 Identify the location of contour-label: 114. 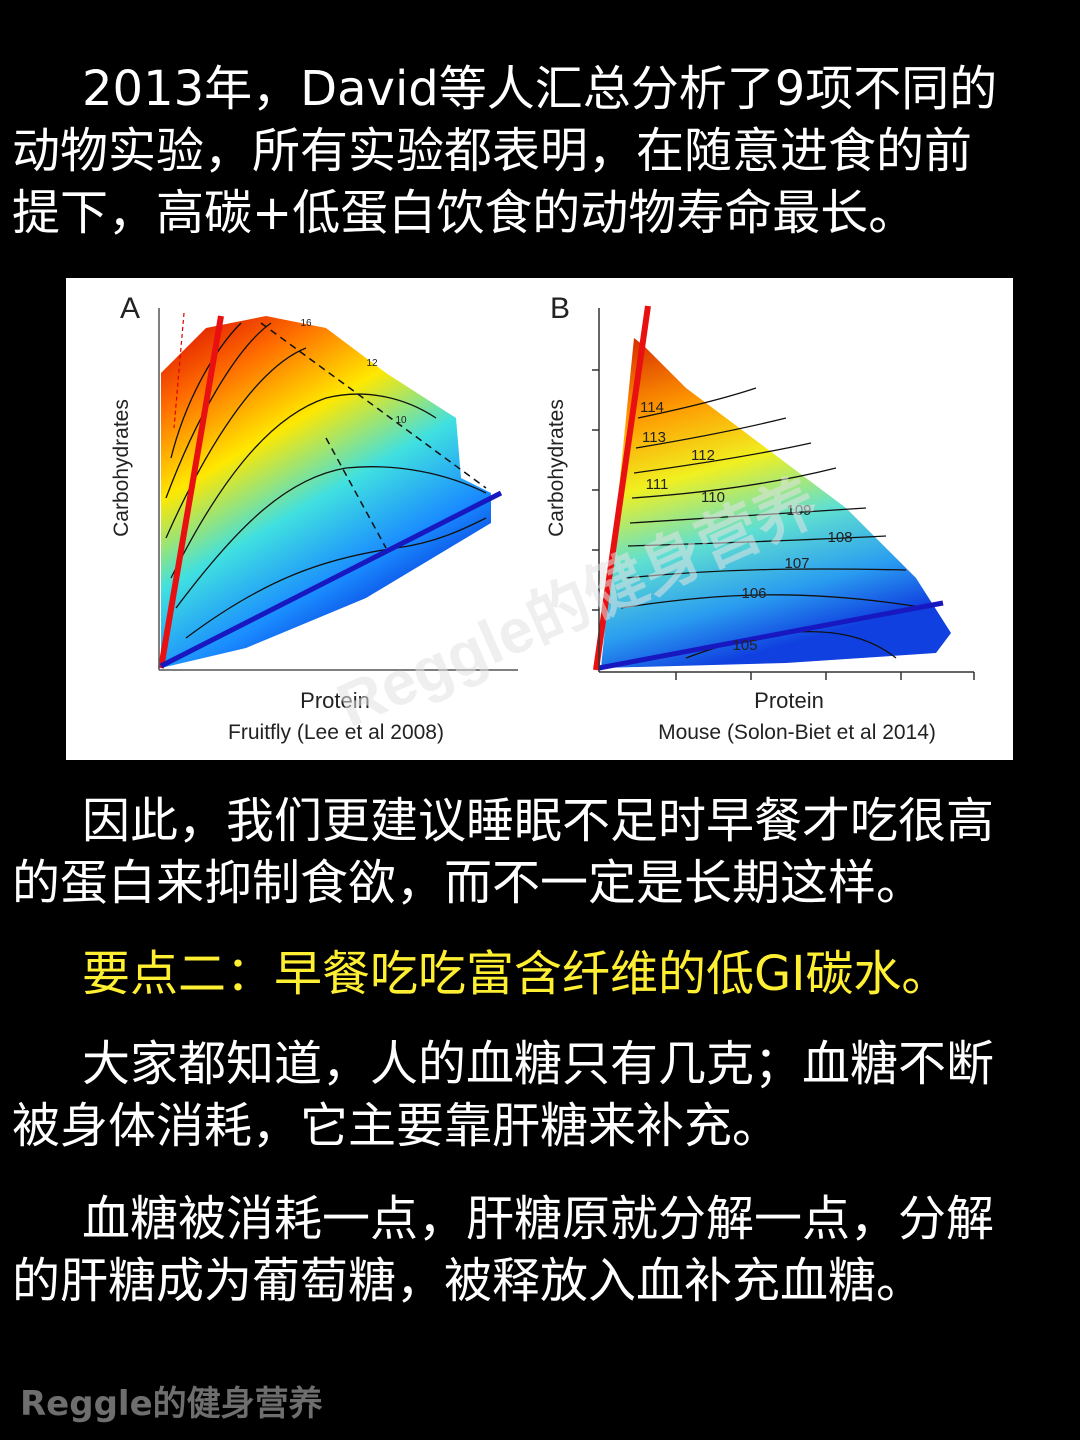
(652, 407).